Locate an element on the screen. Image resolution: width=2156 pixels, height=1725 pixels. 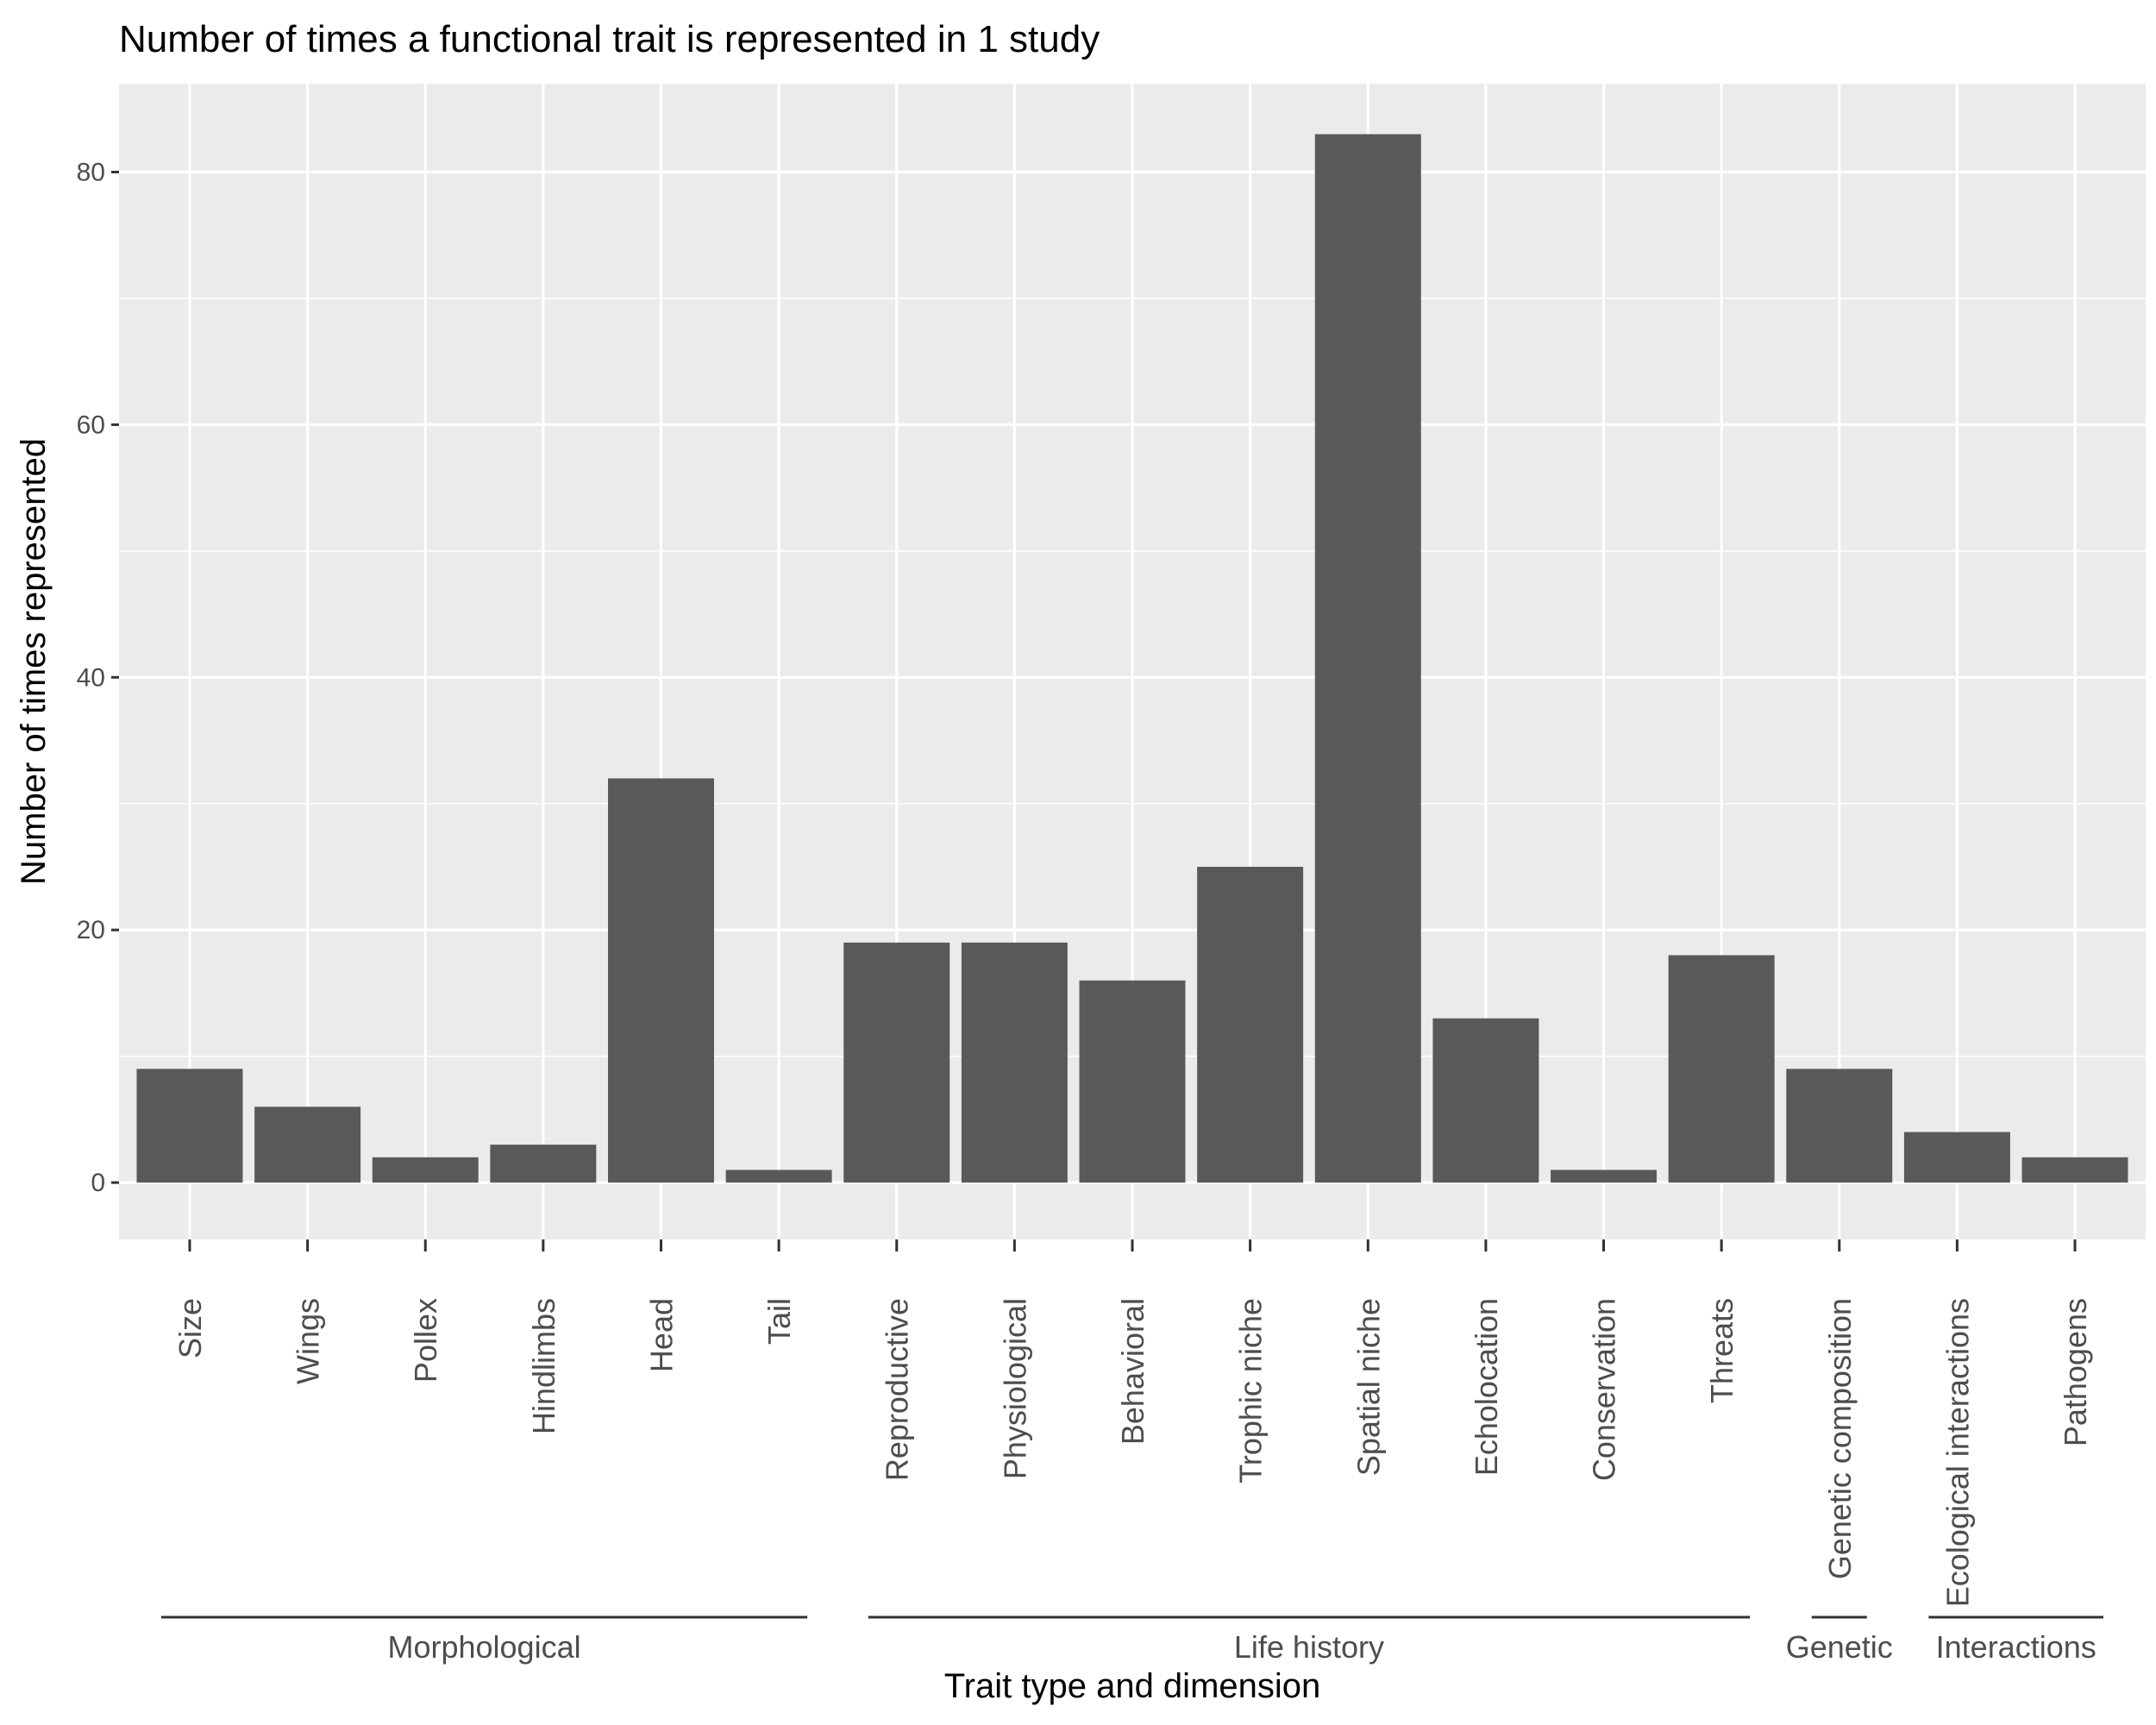
bar-size is located at coordinates (189, 1126).